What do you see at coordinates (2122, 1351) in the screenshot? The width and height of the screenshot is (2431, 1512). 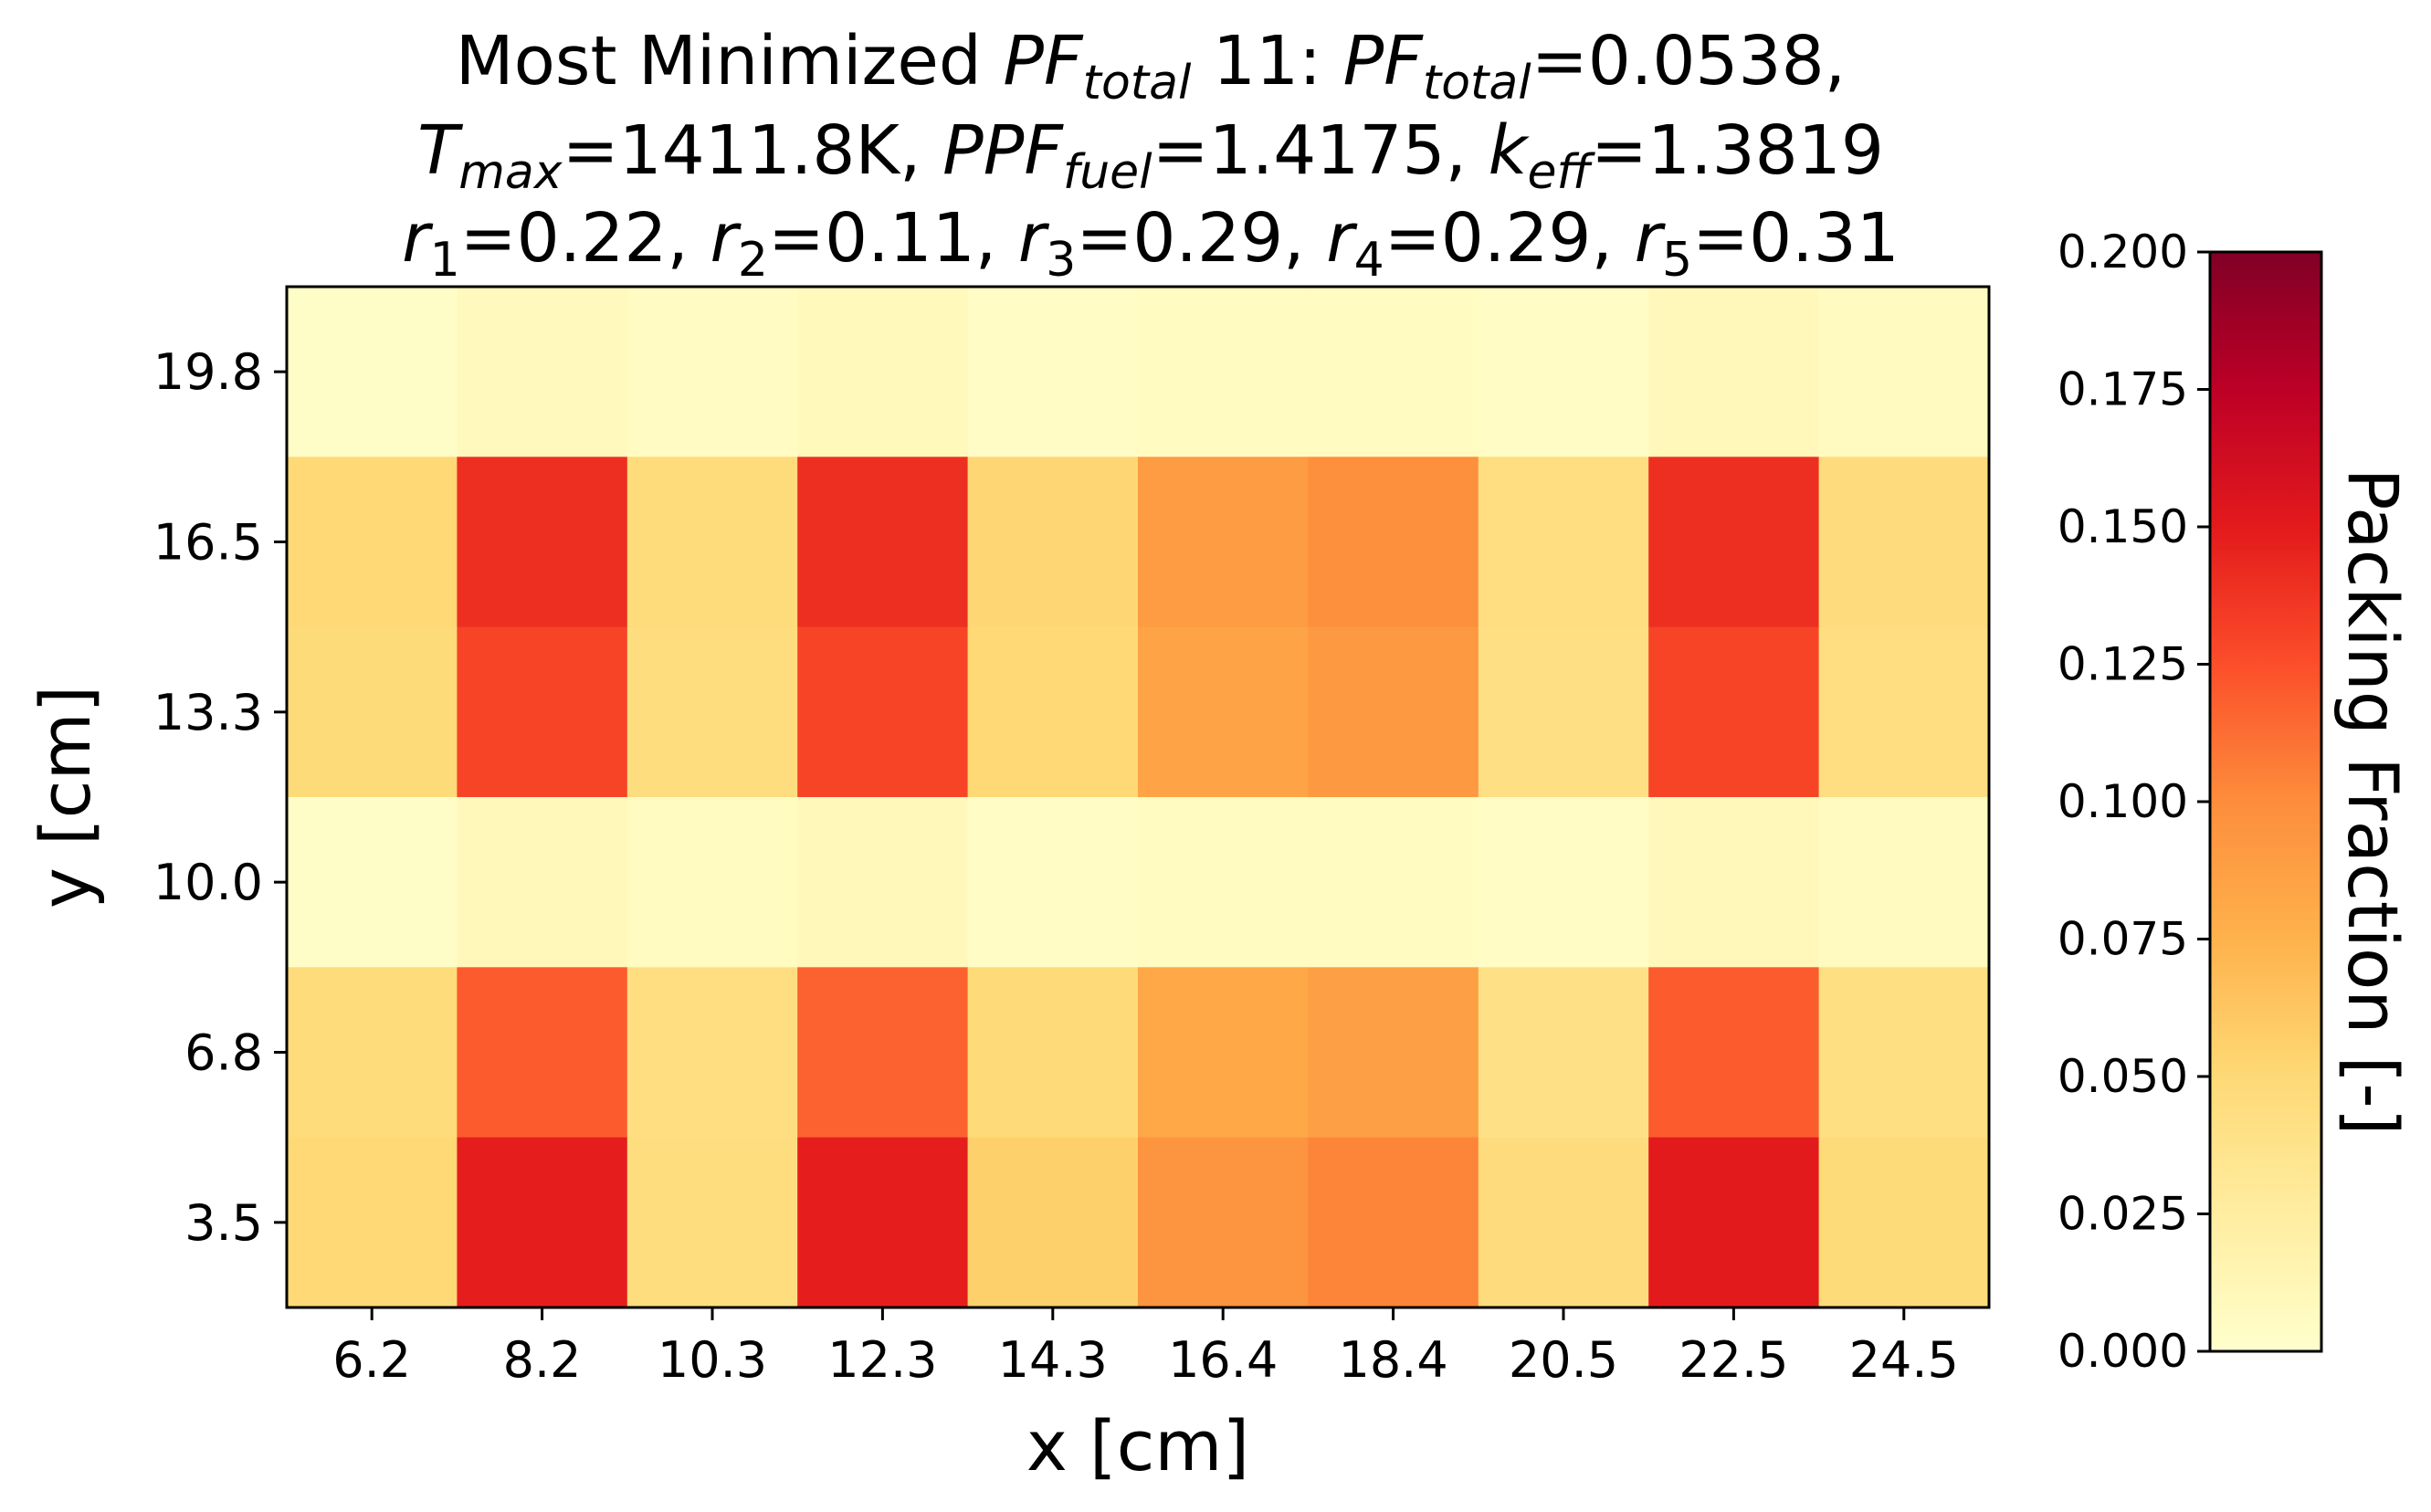 I see `colorbar-tick-label: 0.000` at bounding box center [2122, 1351].